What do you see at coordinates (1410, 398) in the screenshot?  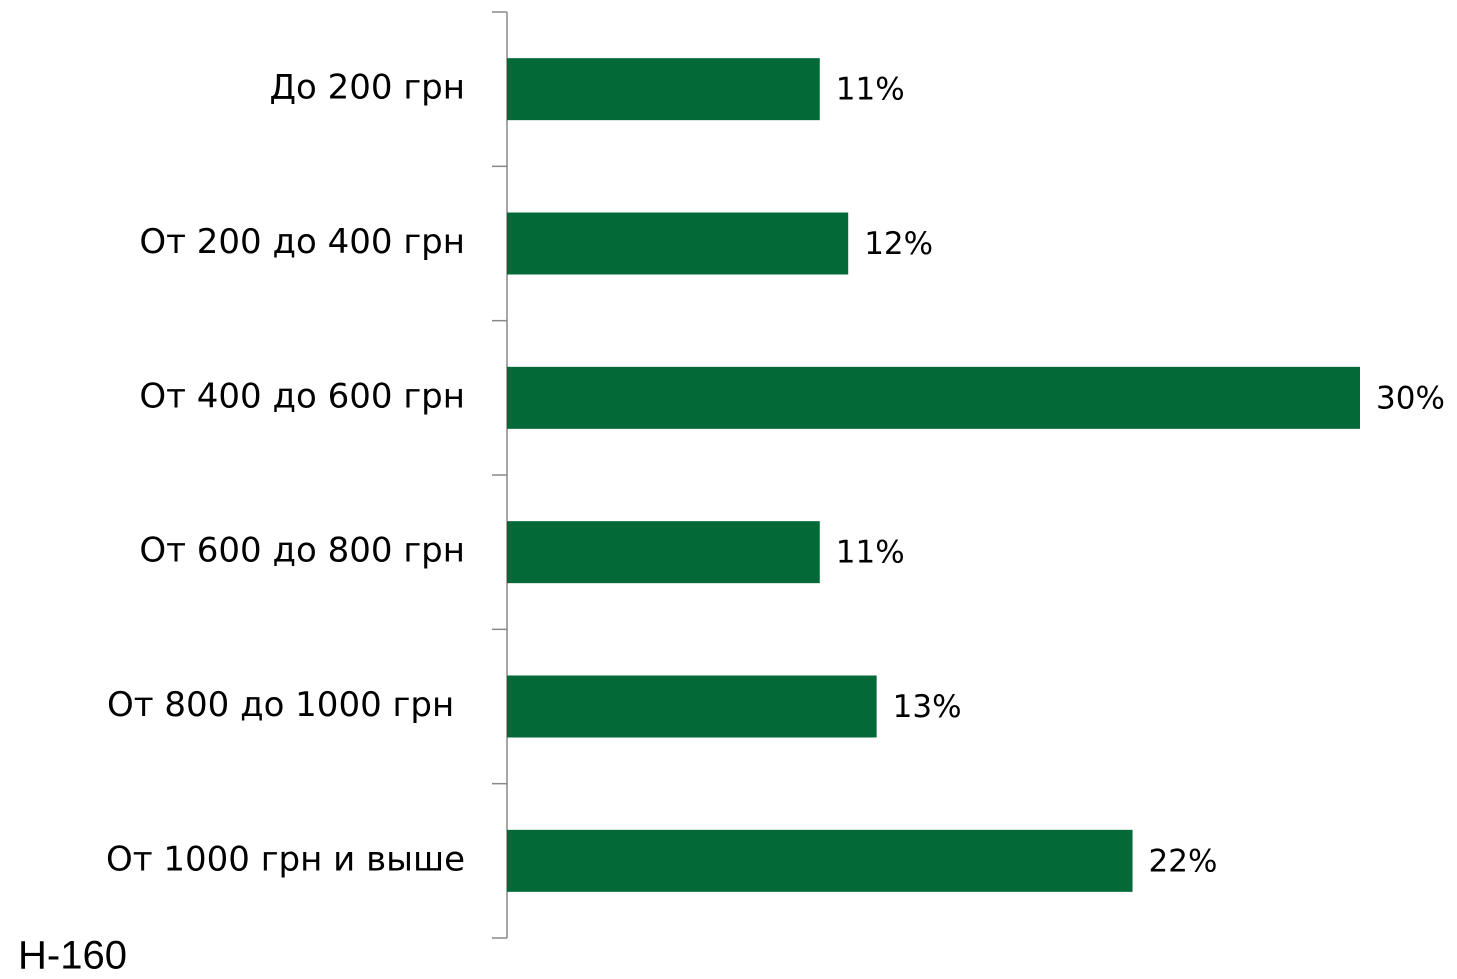 I see `value-label: 30%` at bounding box center [1410, 398].